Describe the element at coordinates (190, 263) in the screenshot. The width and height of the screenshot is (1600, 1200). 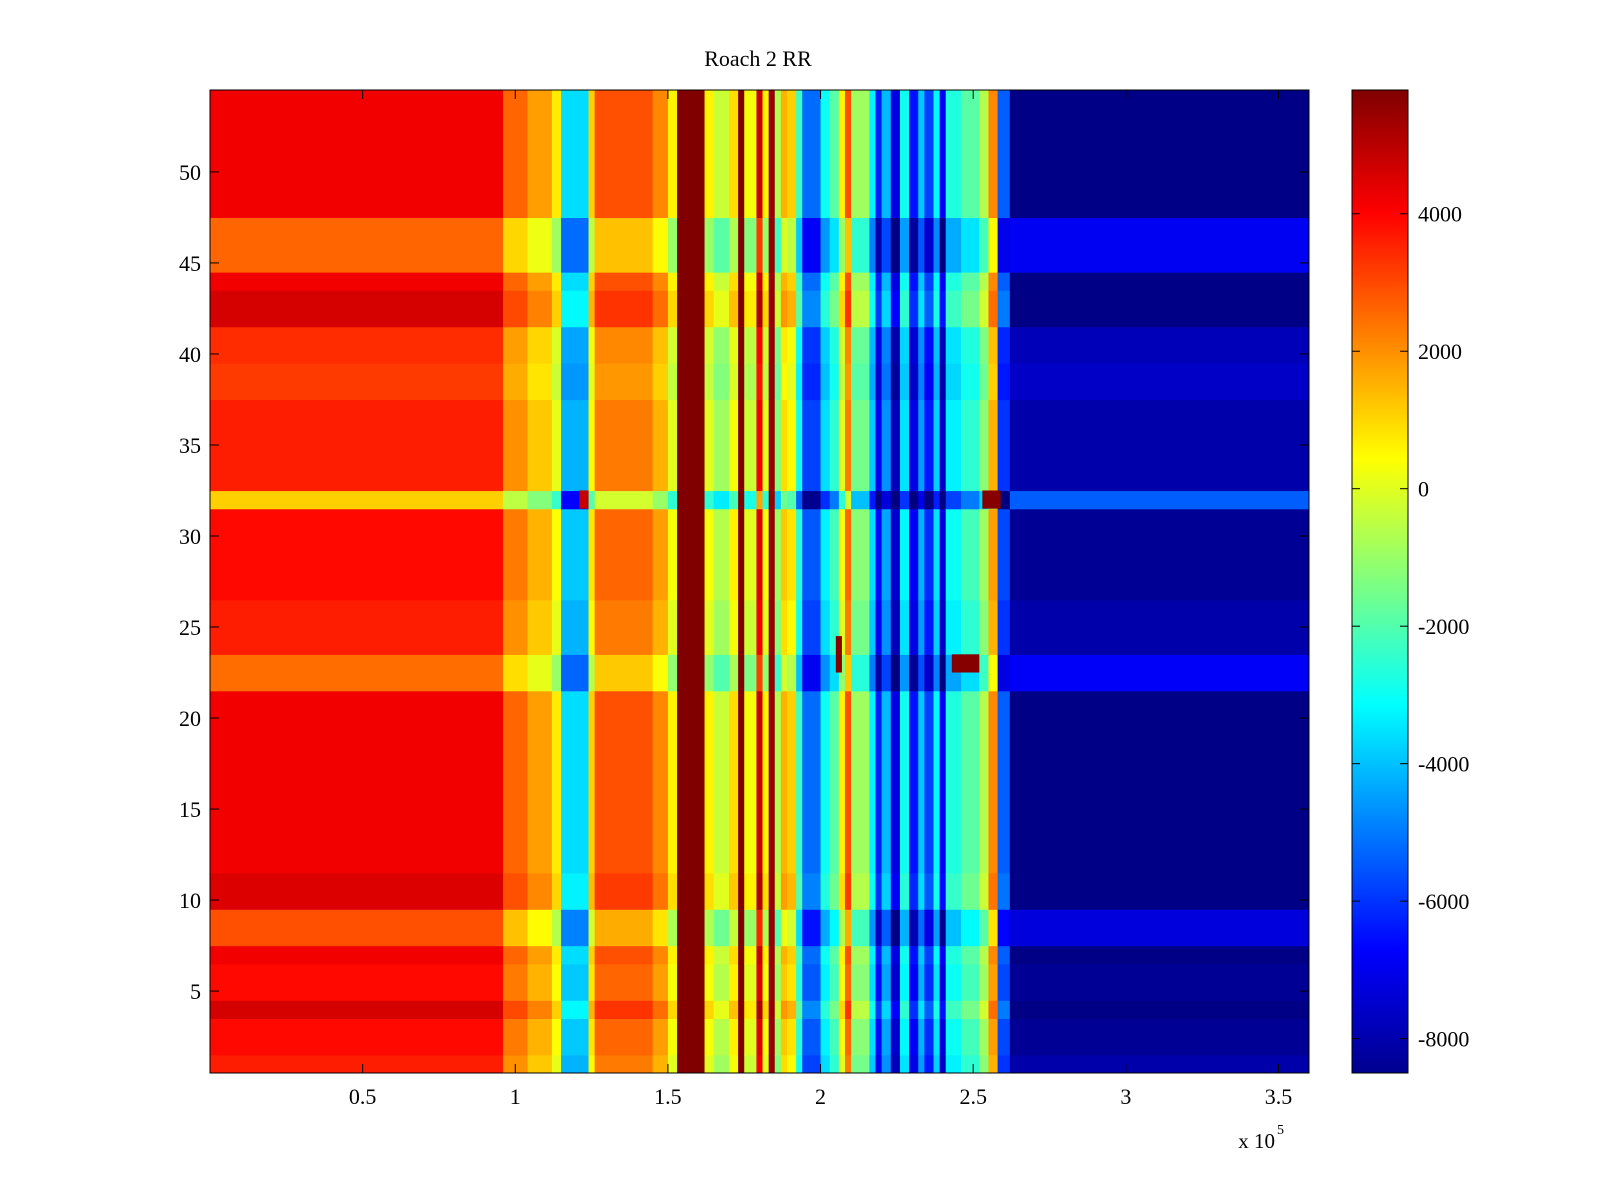
I see `y-tick-label: 45` at that location.